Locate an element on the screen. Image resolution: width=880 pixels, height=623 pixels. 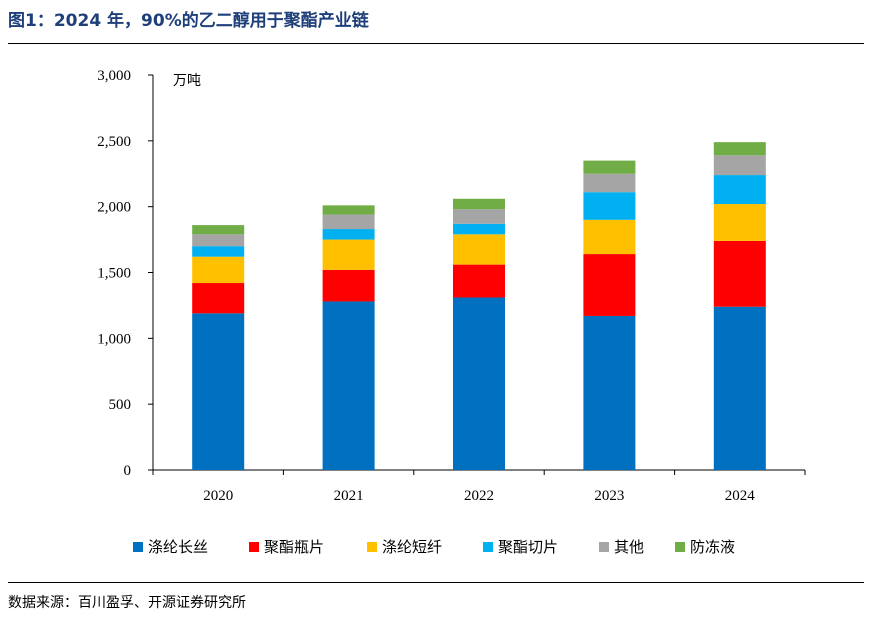
title-rule is located at coordinates (436, 43).